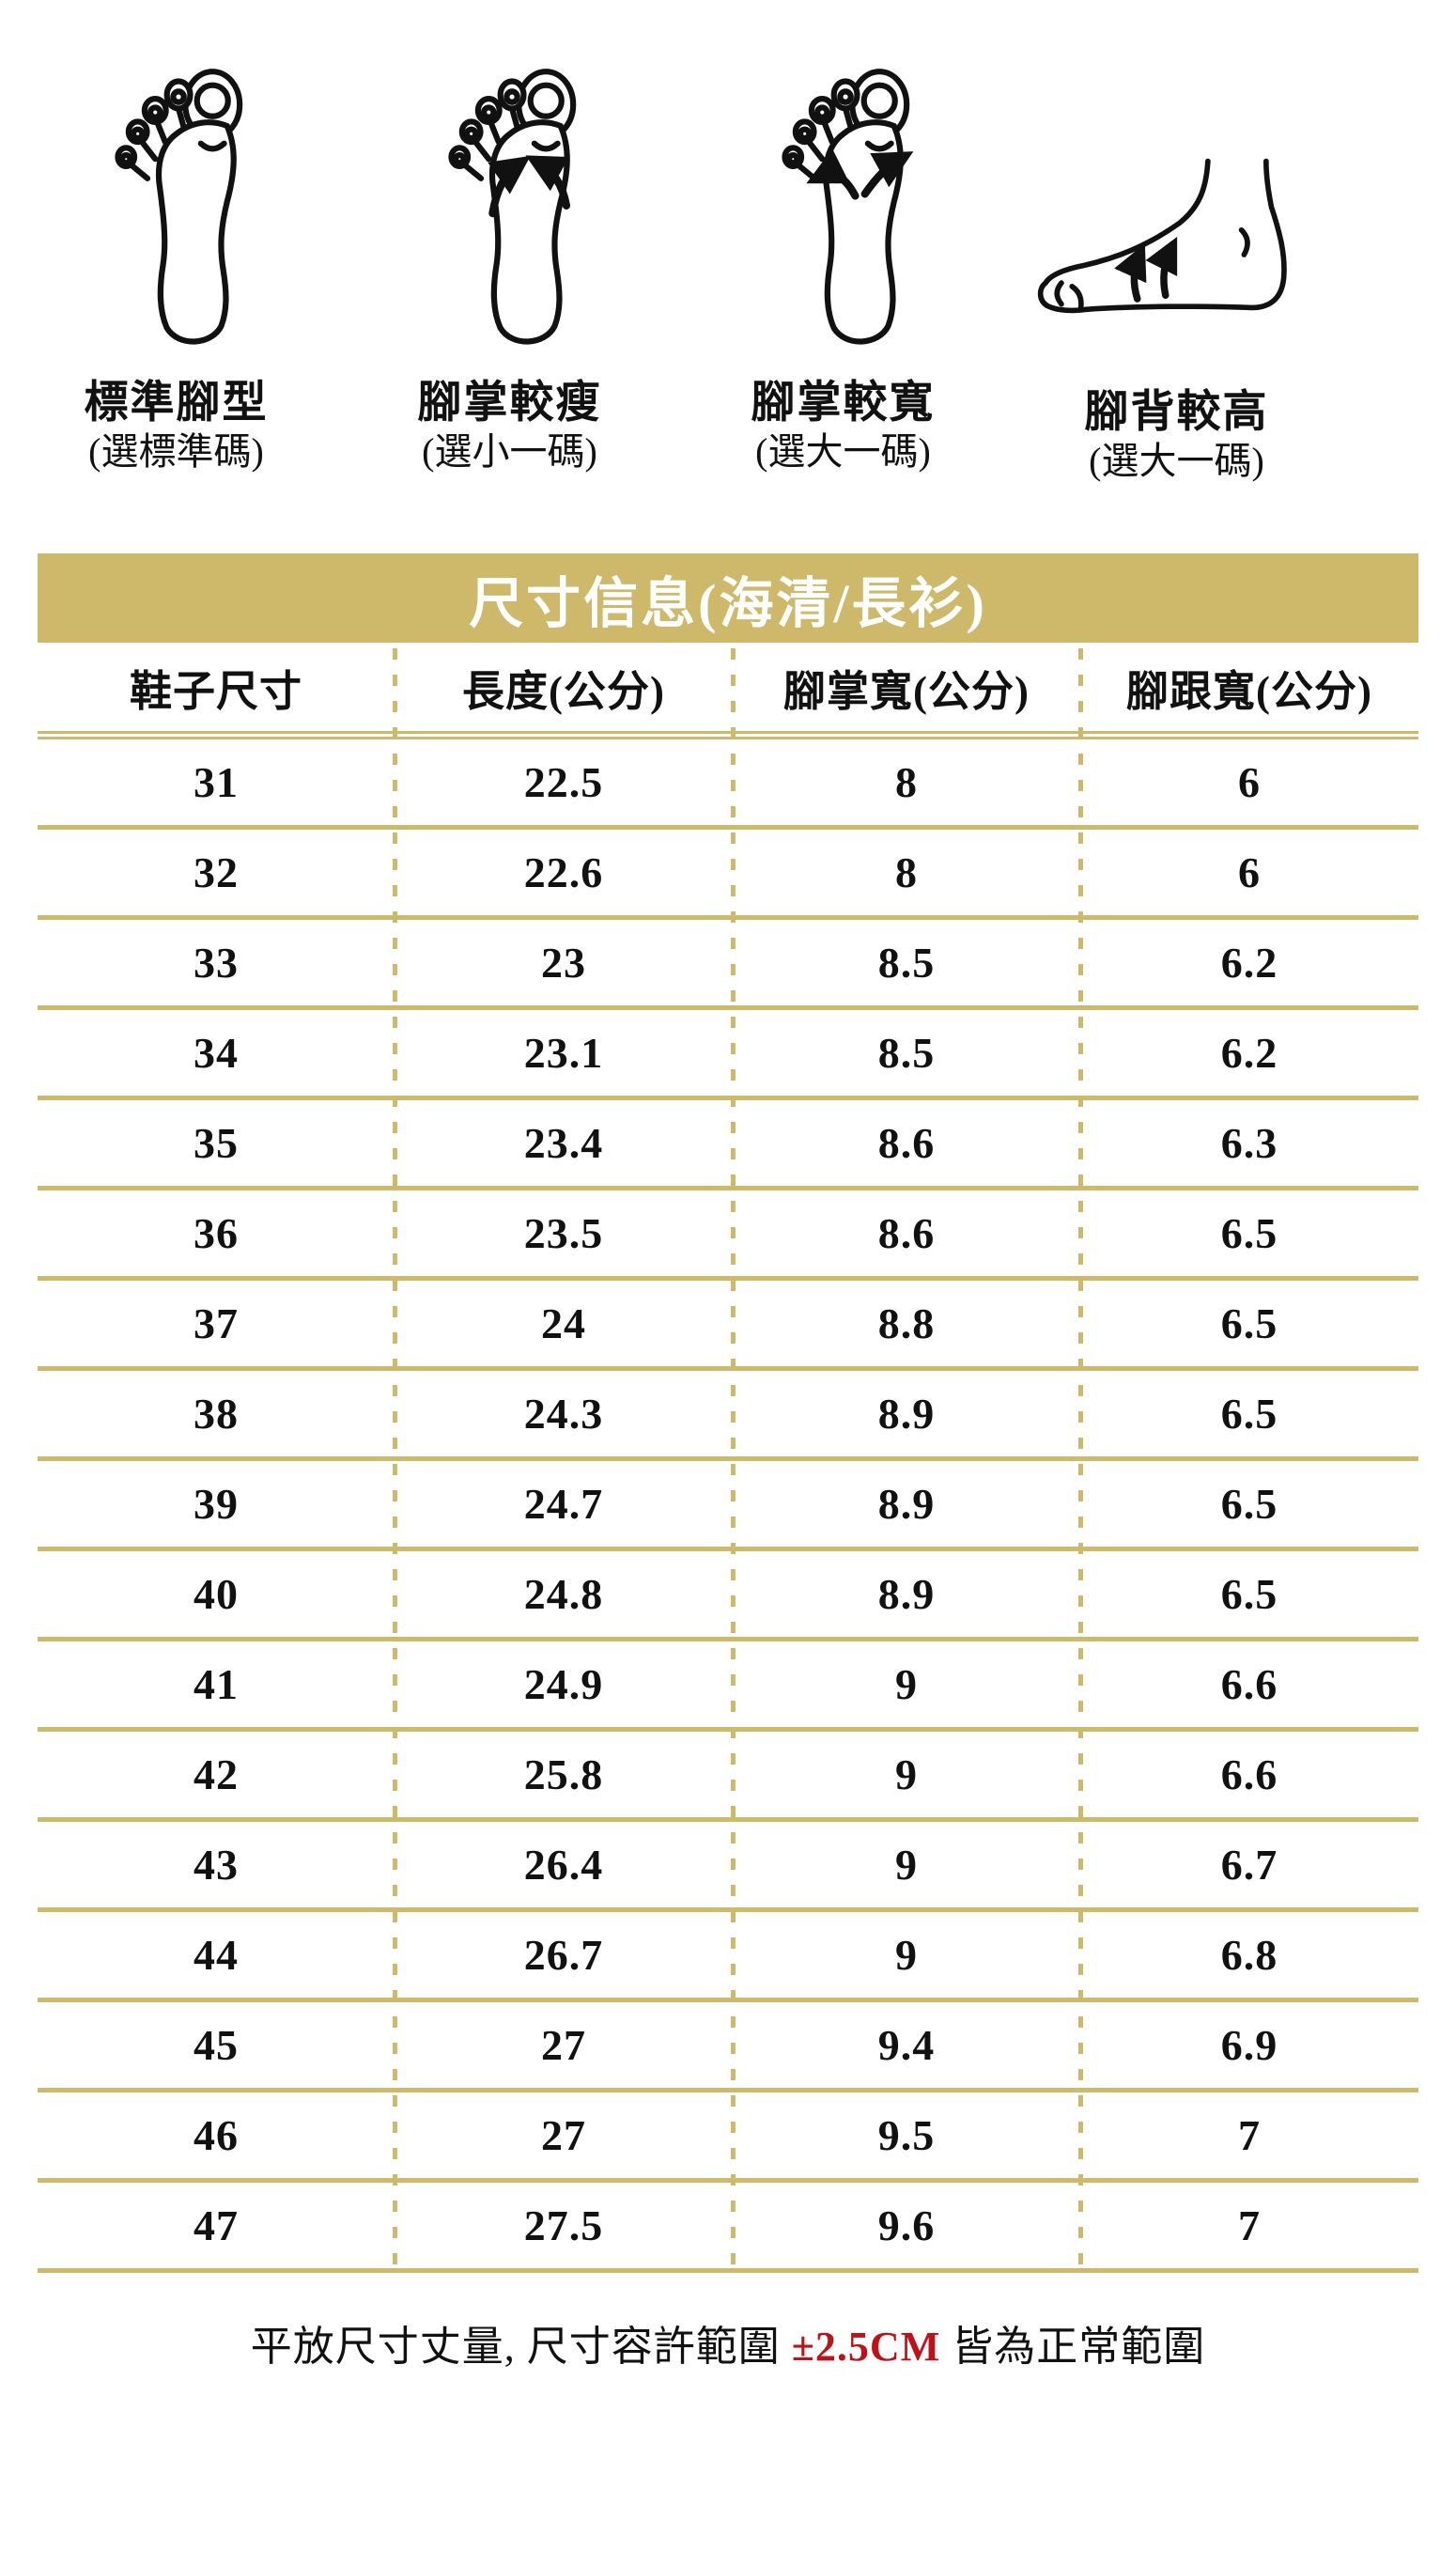 This screenshot has height=2551, width=1456. What do you see at coordinates (728, 1145) in the screenshot?
I see `table-row: 35 23.4 8.6 6.3` at bounding box center [728, 1145].